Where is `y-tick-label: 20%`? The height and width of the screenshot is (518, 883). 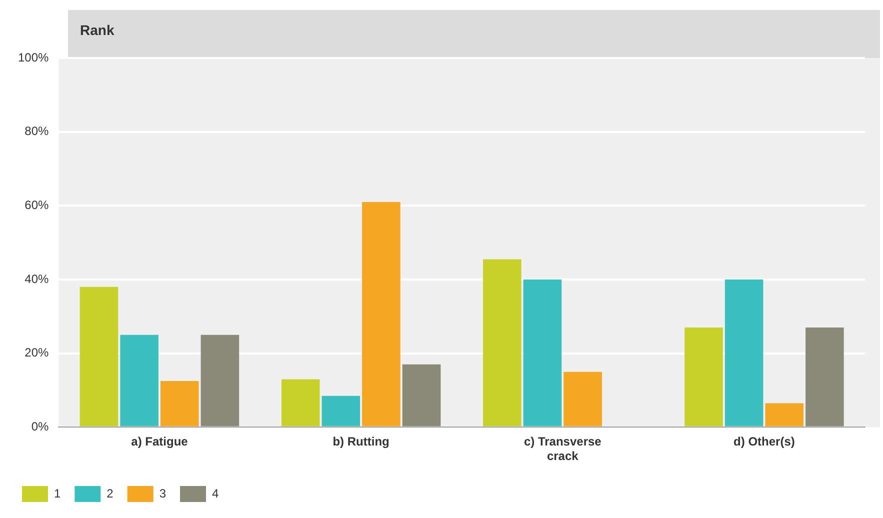
y-tick-label: 20% is located at coordinates (37, 353).